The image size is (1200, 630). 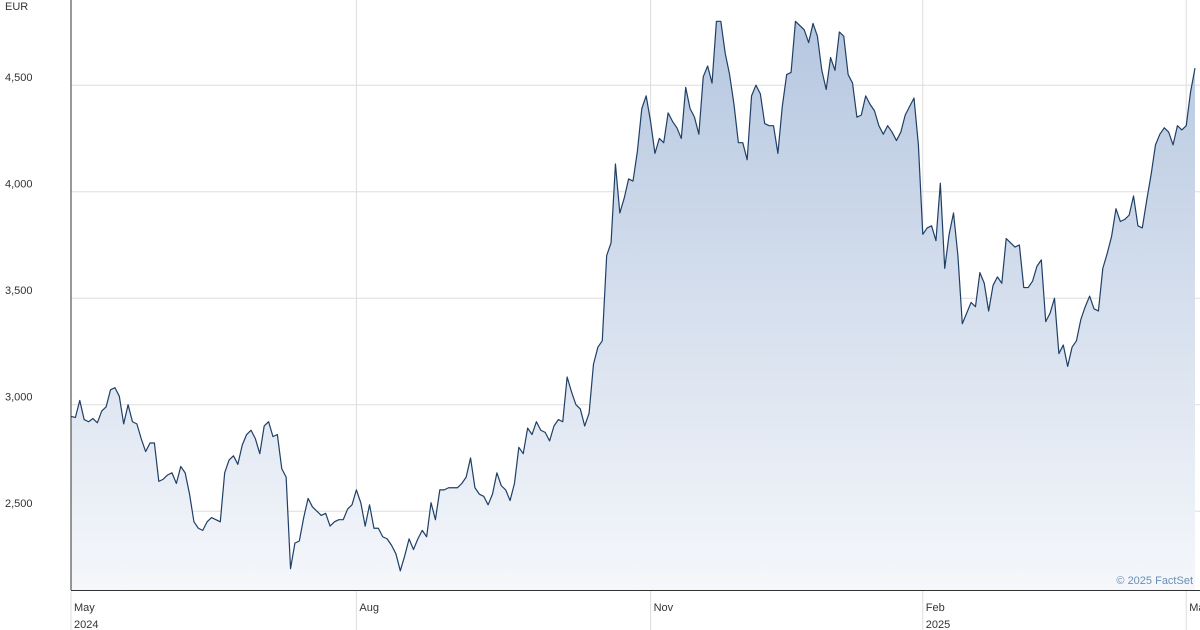 I want to click on y-tick-label: 4,000, so click(x=19, y=185).